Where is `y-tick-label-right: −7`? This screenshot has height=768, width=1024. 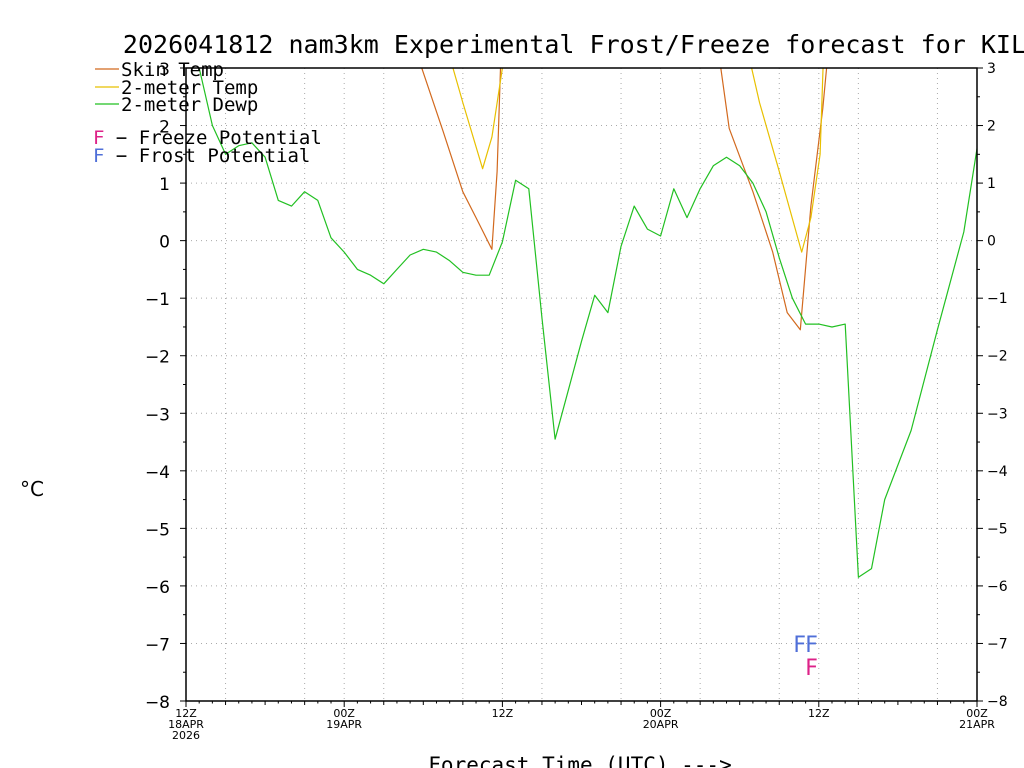 y-tick-label-right: −7 is located at coordinates (997, 644).